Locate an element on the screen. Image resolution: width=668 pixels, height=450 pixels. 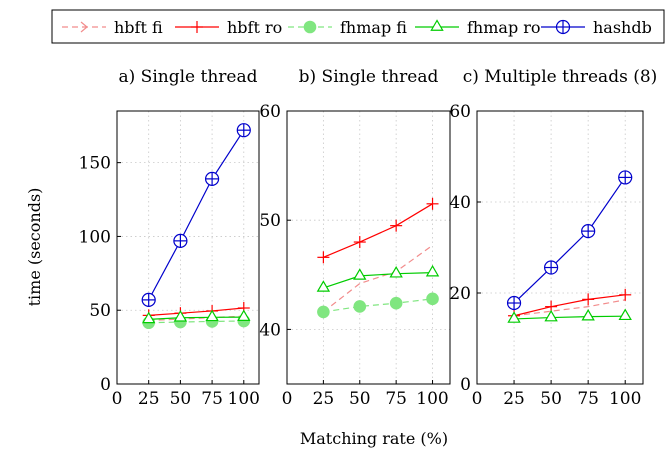
panel-title: c) Multiple threads (8) is located at coordinates (560, 77).